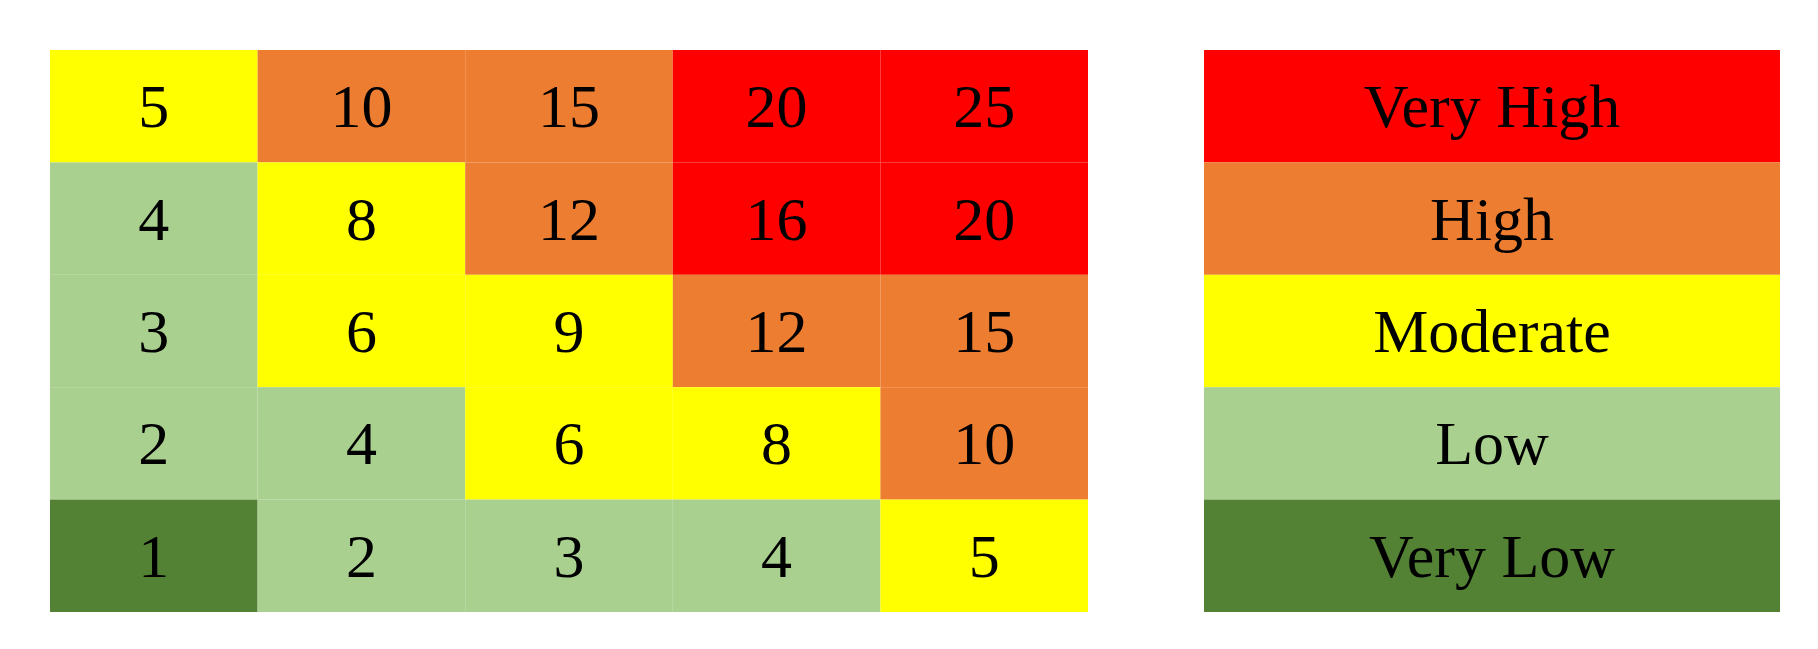 The image size is (1818, 649). I want to click on data-label: 16, so click(776, 218).